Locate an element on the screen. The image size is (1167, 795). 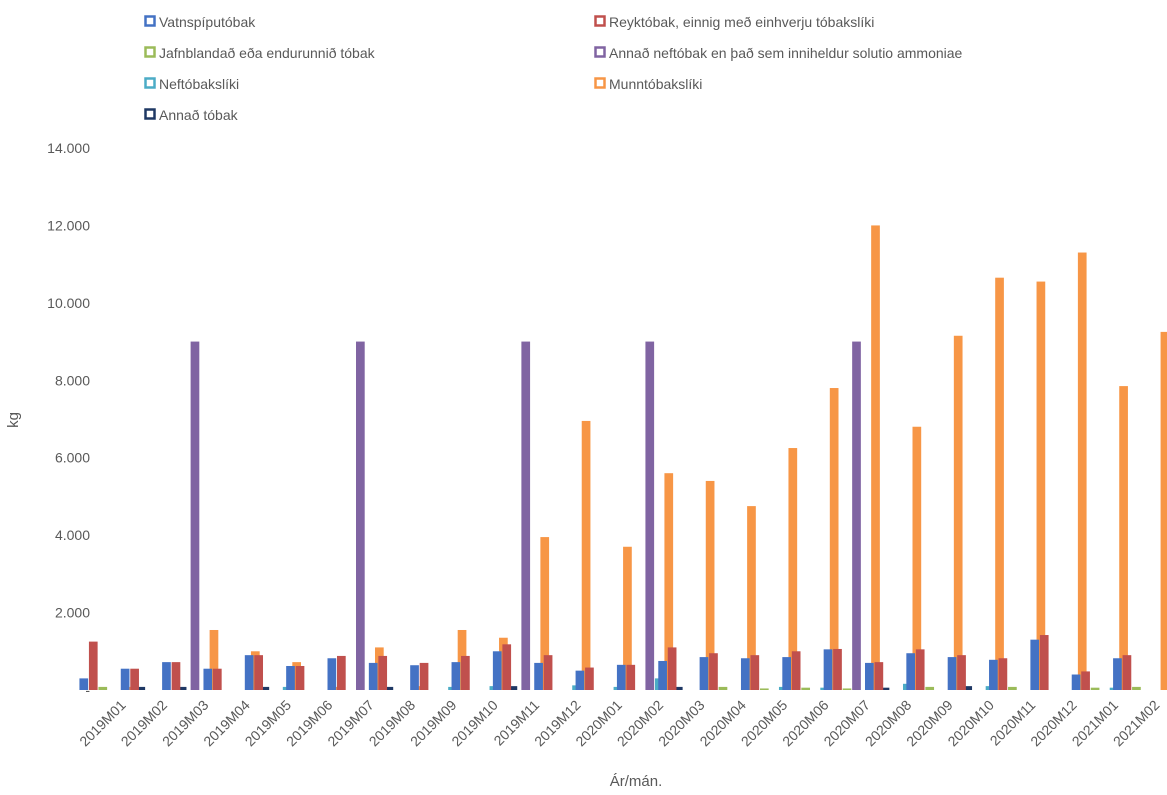
legend-item-jafnblandad-eda-endurunnid-tobak: Jafnblandað eða endurunnið tóbak is located at coordinates (260, 53).